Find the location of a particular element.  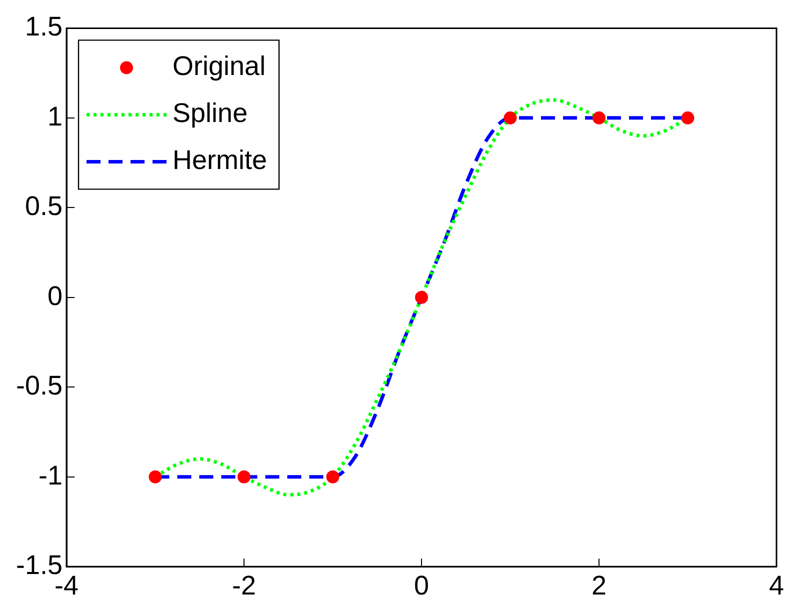

x-tick-label: -2 is located at coordinates (244, 585).